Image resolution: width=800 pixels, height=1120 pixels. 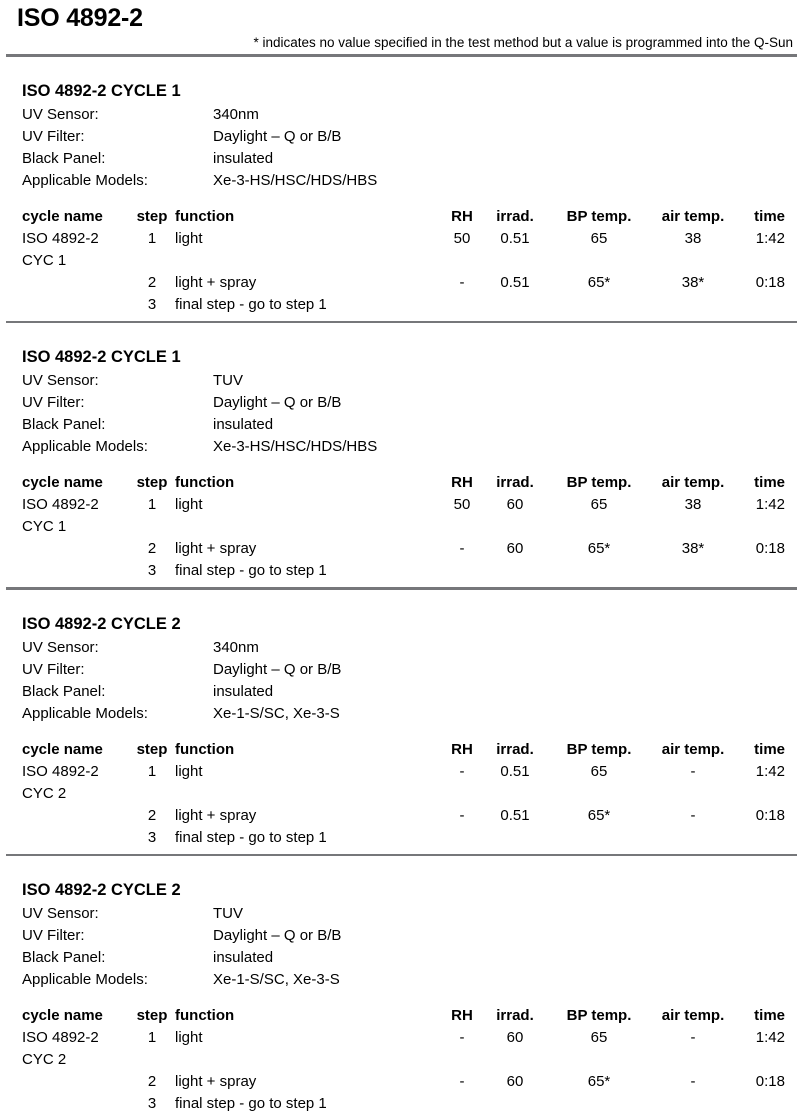 What do you see at coordinates (78, 1049) in the screenshot?
I see `cell-cycle-name: ISO 4892-2 CYC 2` at bounding box center [78, 1049].